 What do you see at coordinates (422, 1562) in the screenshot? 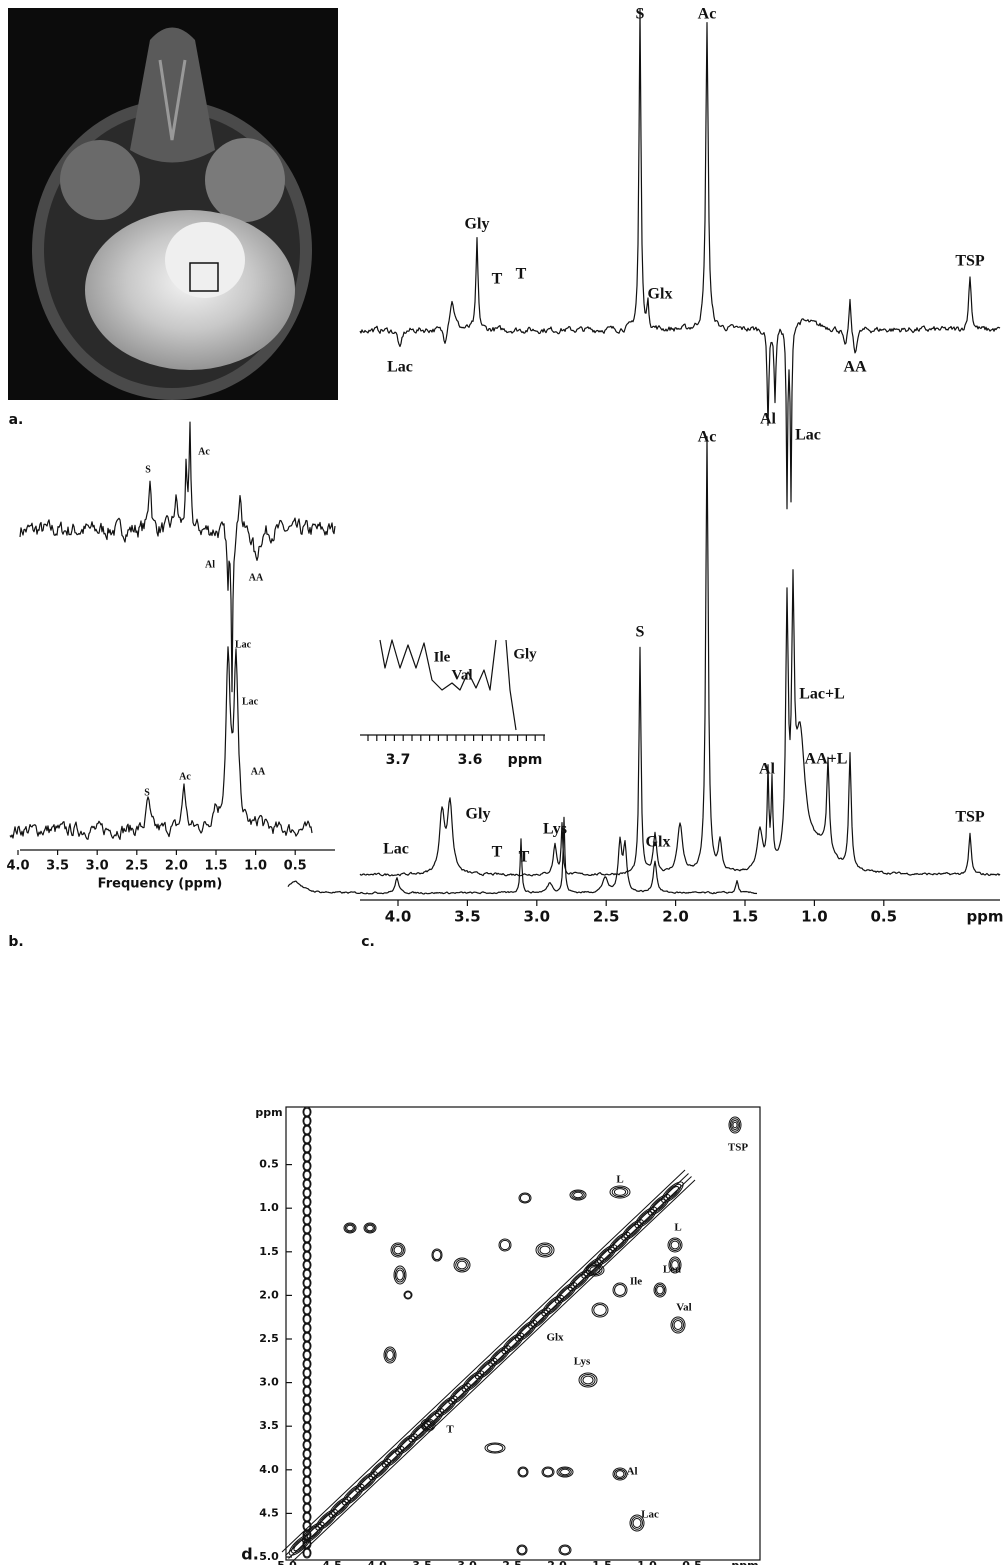
I see `x-tick-label: 3.5` at bounding box center [422, 1562].